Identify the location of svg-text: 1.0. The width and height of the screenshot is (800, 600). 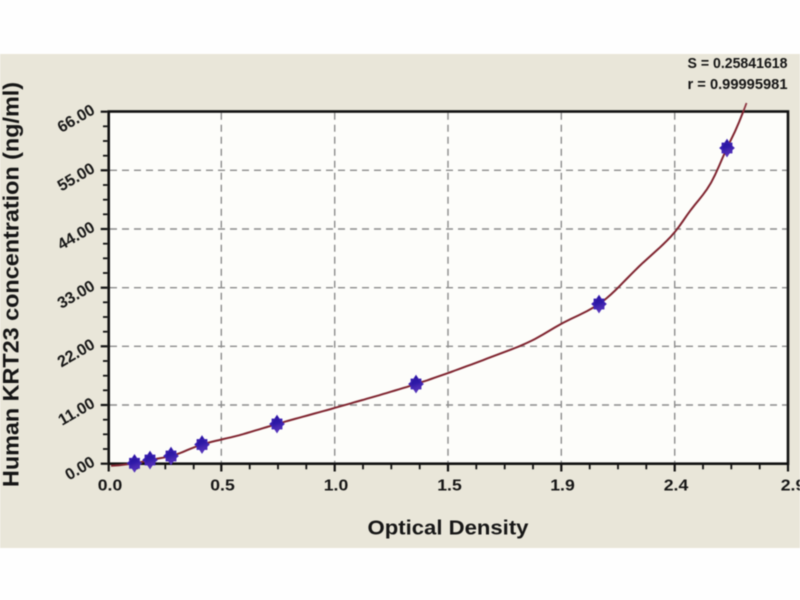
(336, 486).